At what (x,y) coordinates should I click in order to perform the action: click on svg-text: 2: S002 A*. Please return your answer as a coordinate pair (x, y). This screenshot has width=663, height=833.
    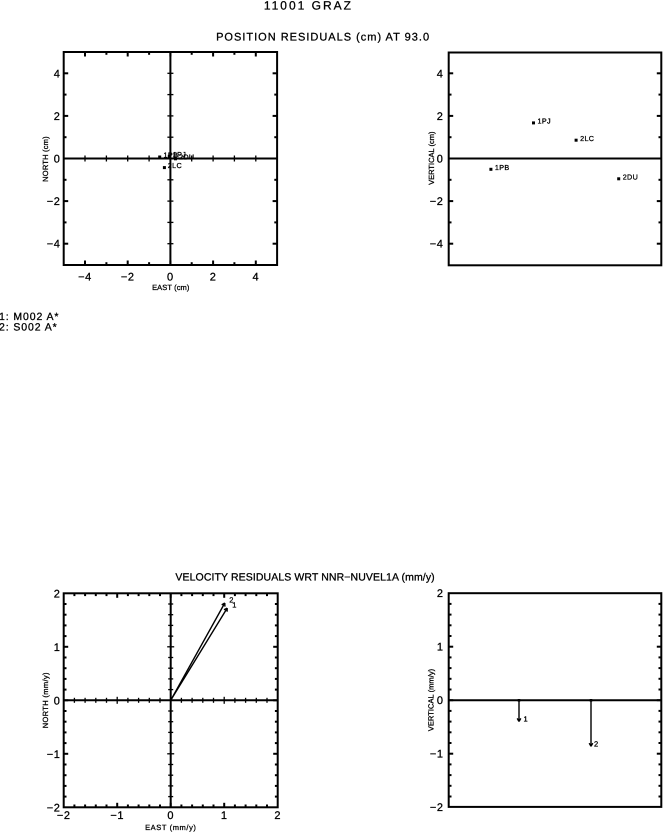
    Looking at the image, I should click on (29, 328).